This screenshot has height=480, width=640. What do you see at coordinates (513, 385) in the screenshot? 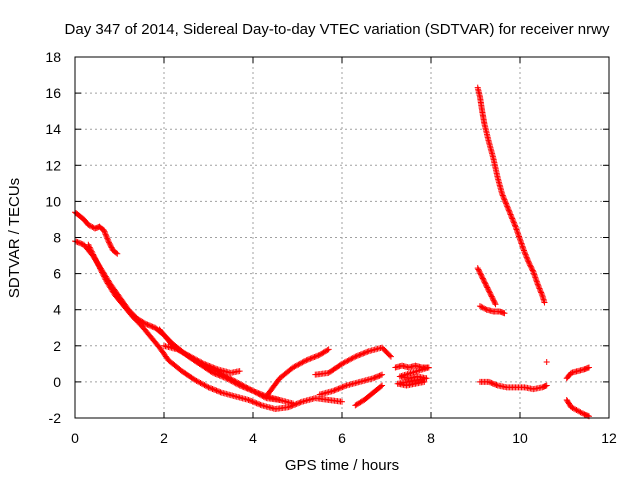
I see `series-track-o` at bounding box center [513, 385].